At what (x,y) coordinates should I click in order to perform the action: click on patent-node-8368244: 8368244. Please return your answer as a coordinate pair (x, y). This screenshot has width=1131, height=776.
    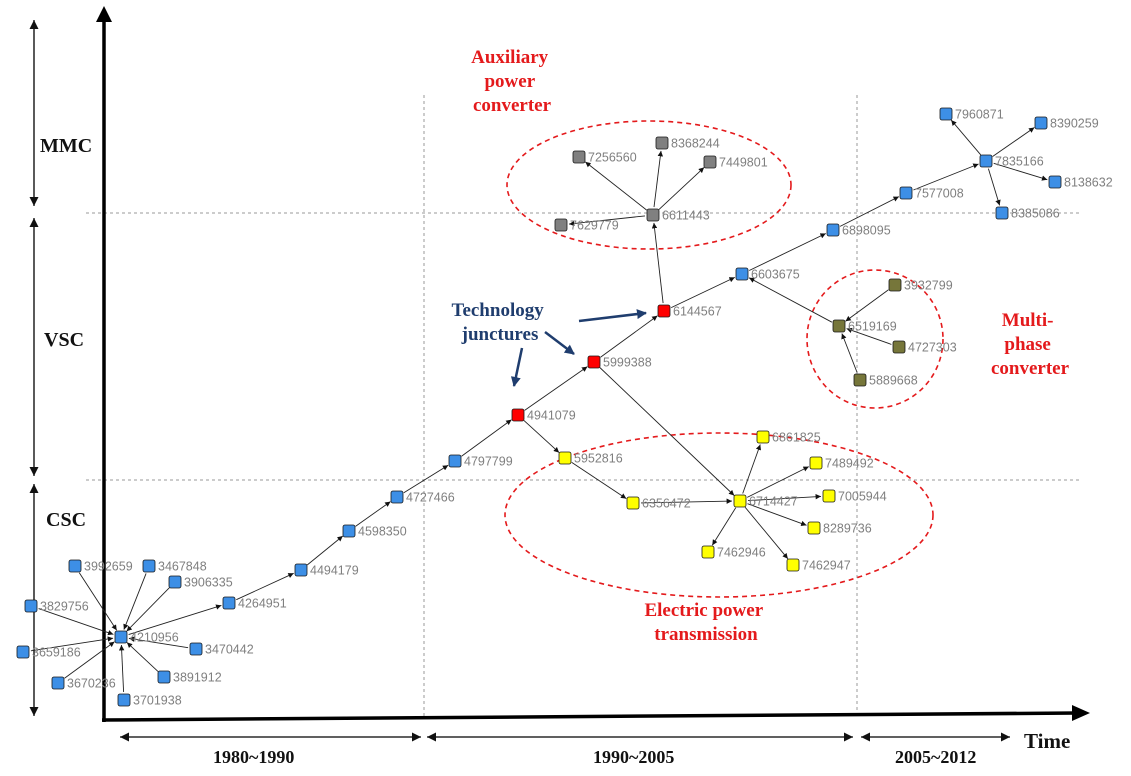
    Looking at the image, I should click on (687, 144).